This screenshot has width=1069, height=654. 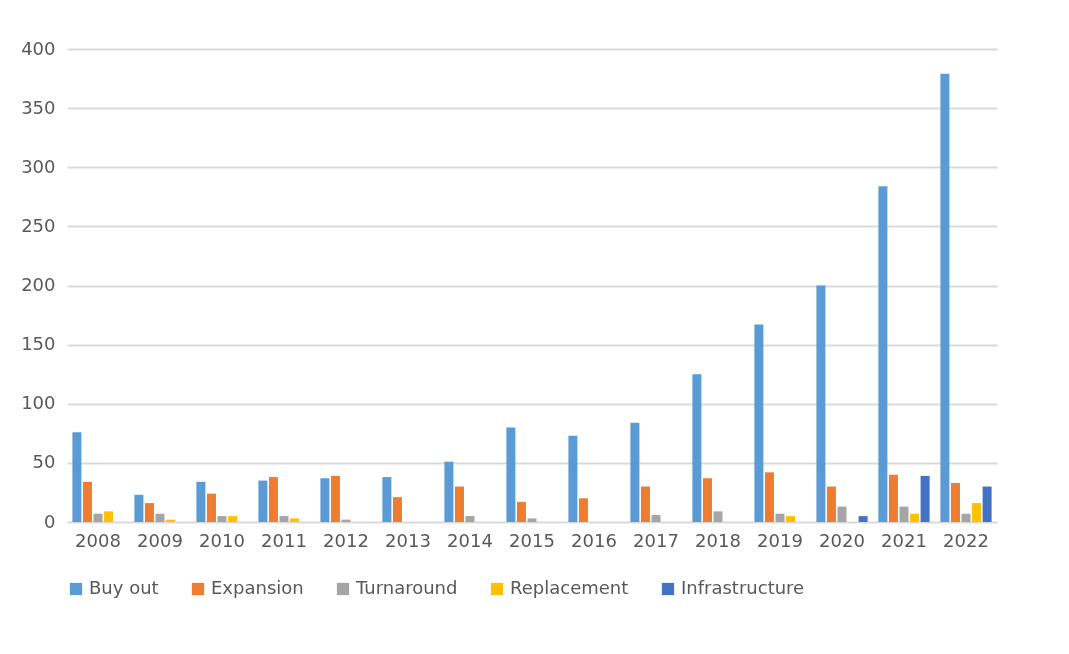 I want to click on x-tick-label: 2011, so click(x=284, y=540).